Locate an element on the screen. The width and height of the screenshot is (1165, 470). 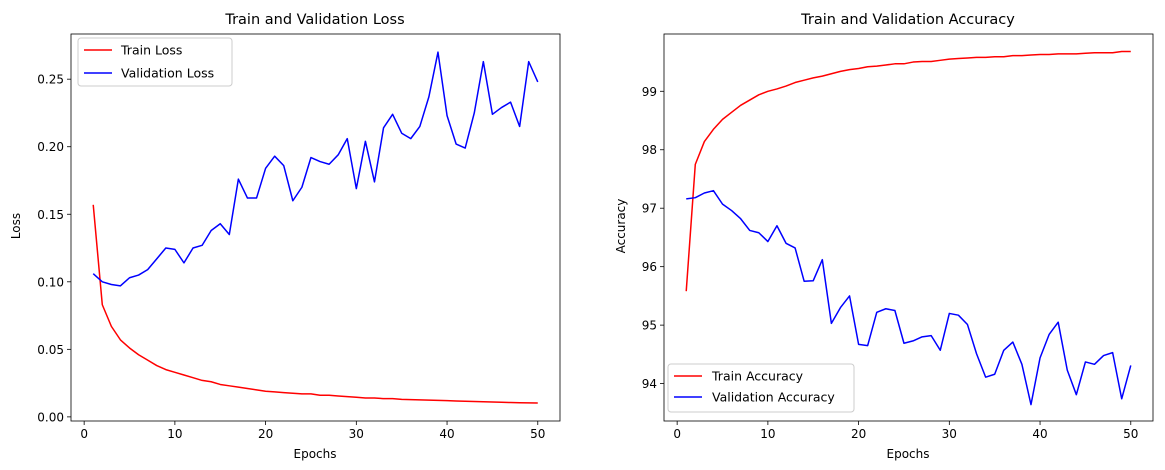
loss-chart-xtick-label: 0 is located at coordinates (84, 434).